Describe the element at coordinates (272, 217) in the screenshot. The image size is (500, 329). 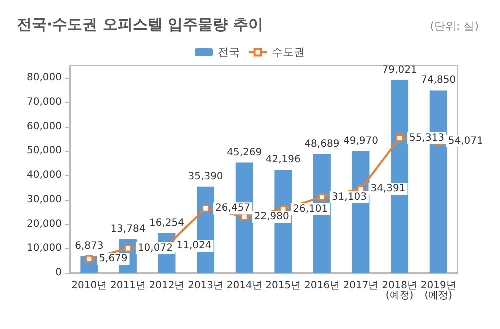
I see `data-label: 22,980` at that location.